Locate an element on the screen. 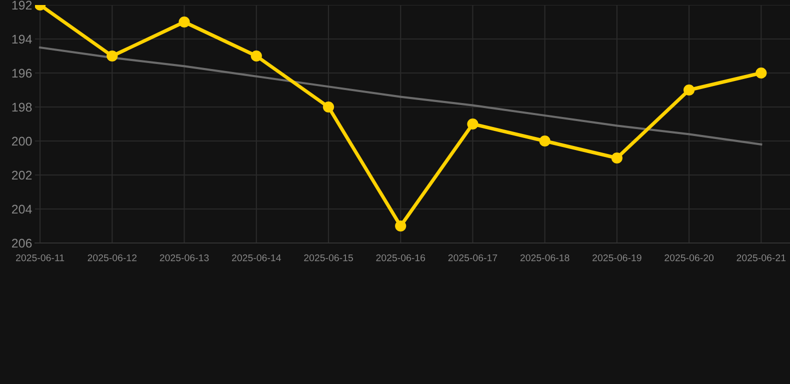 The width and height of the screenshot is (790, 384). x-tick-label: 2025-06-18 is located at coordinates (545, 258).